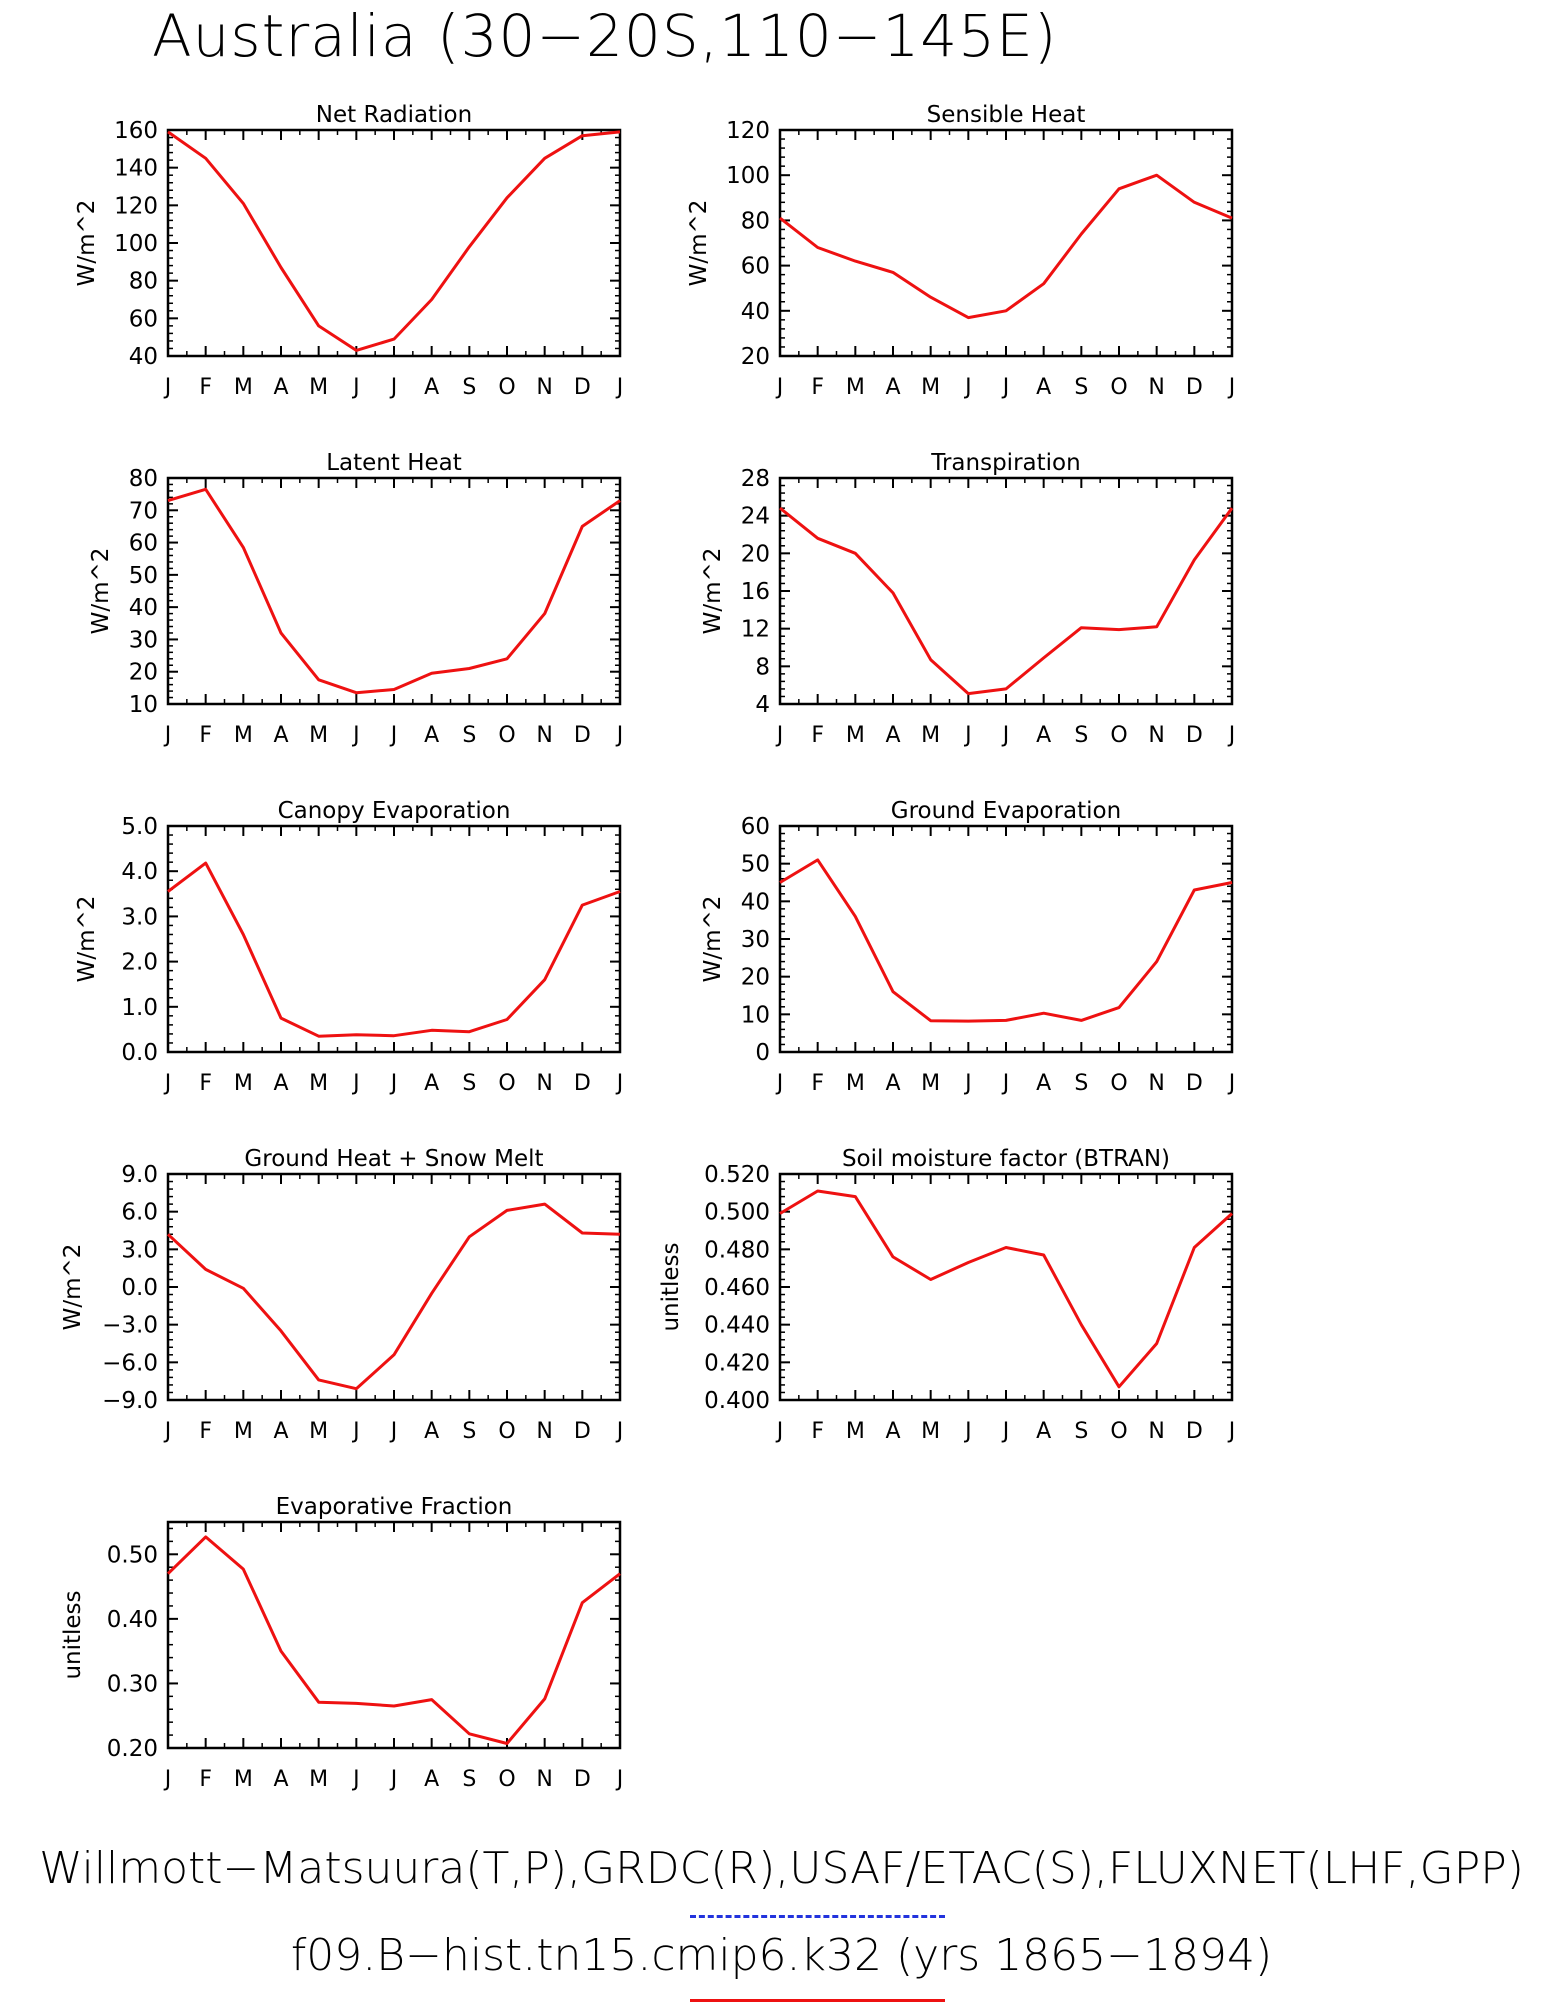  Describe the element at coordinates (139, 963) in the screenshot. I see `y-tick-label: 2.0` at that location.